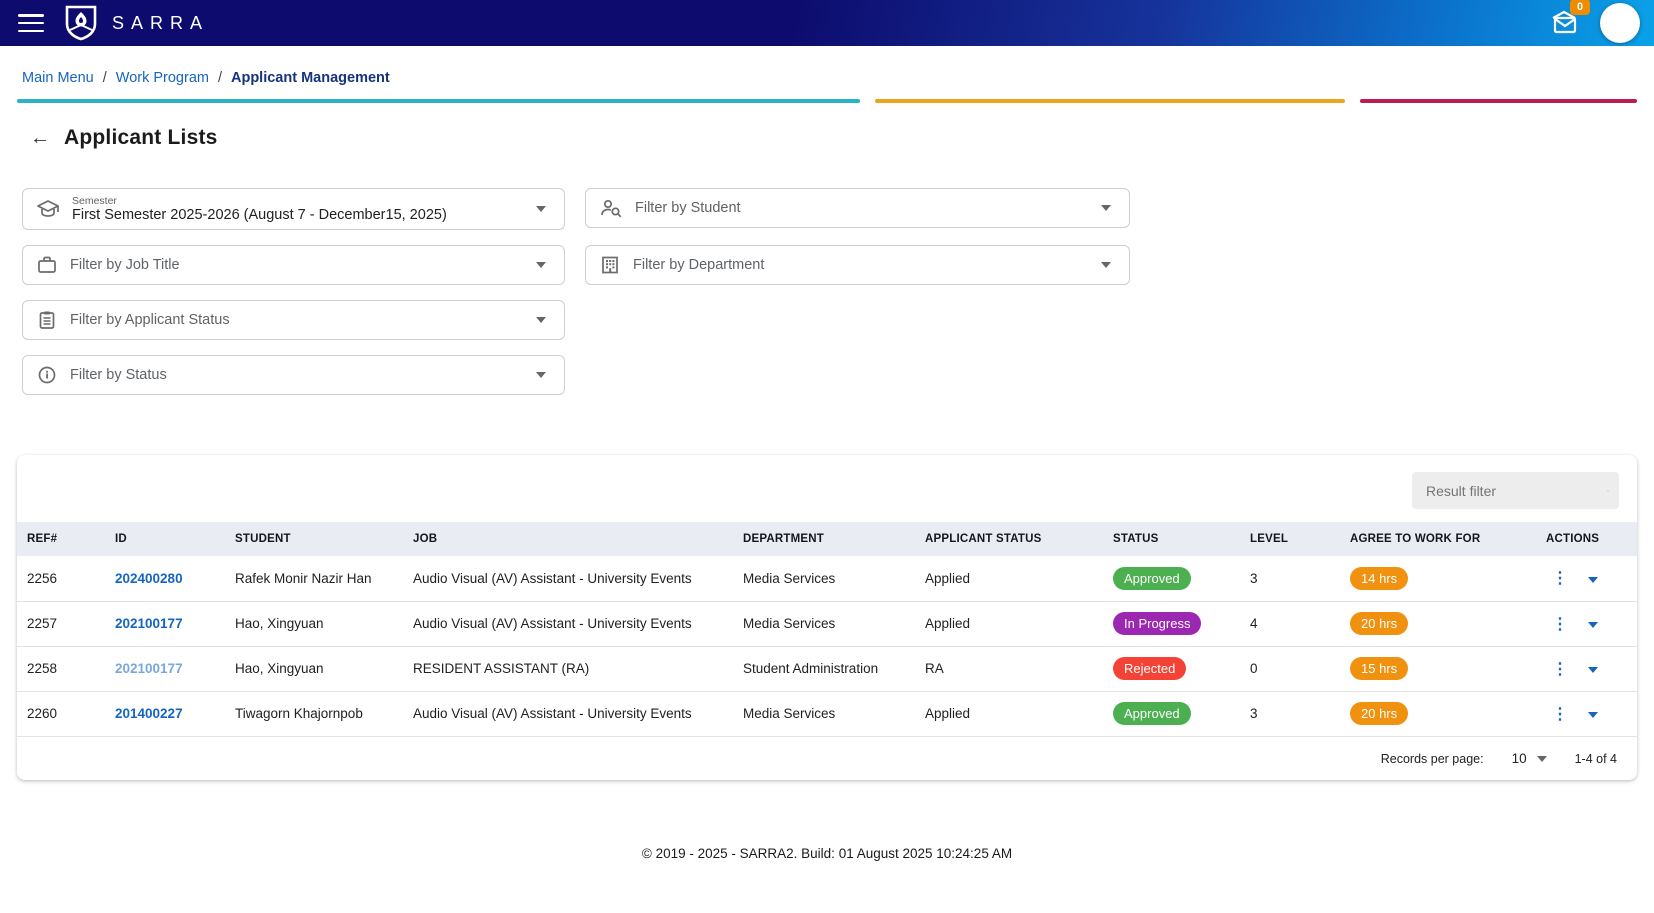  I want to click on info-icon, so click(47, 375).